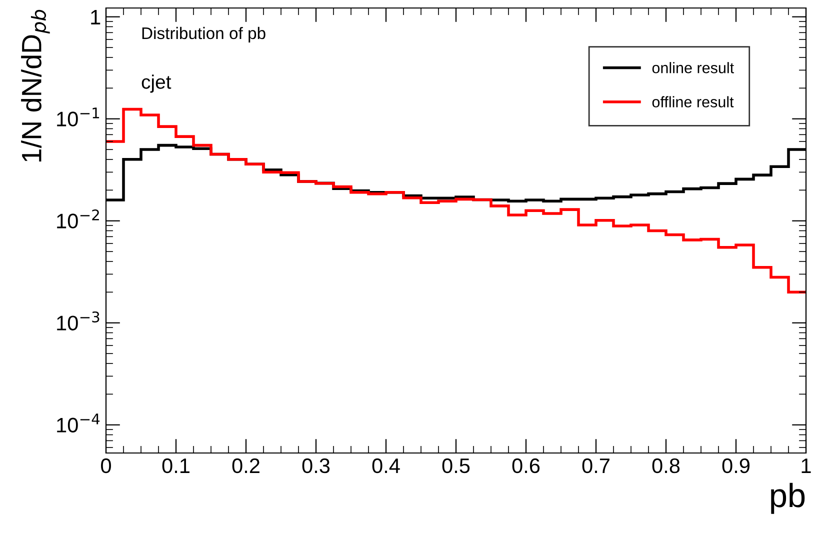 The width and height of the screenshot is (819, 536). I want to click on x-axis-title: pb, so click(788, 498).